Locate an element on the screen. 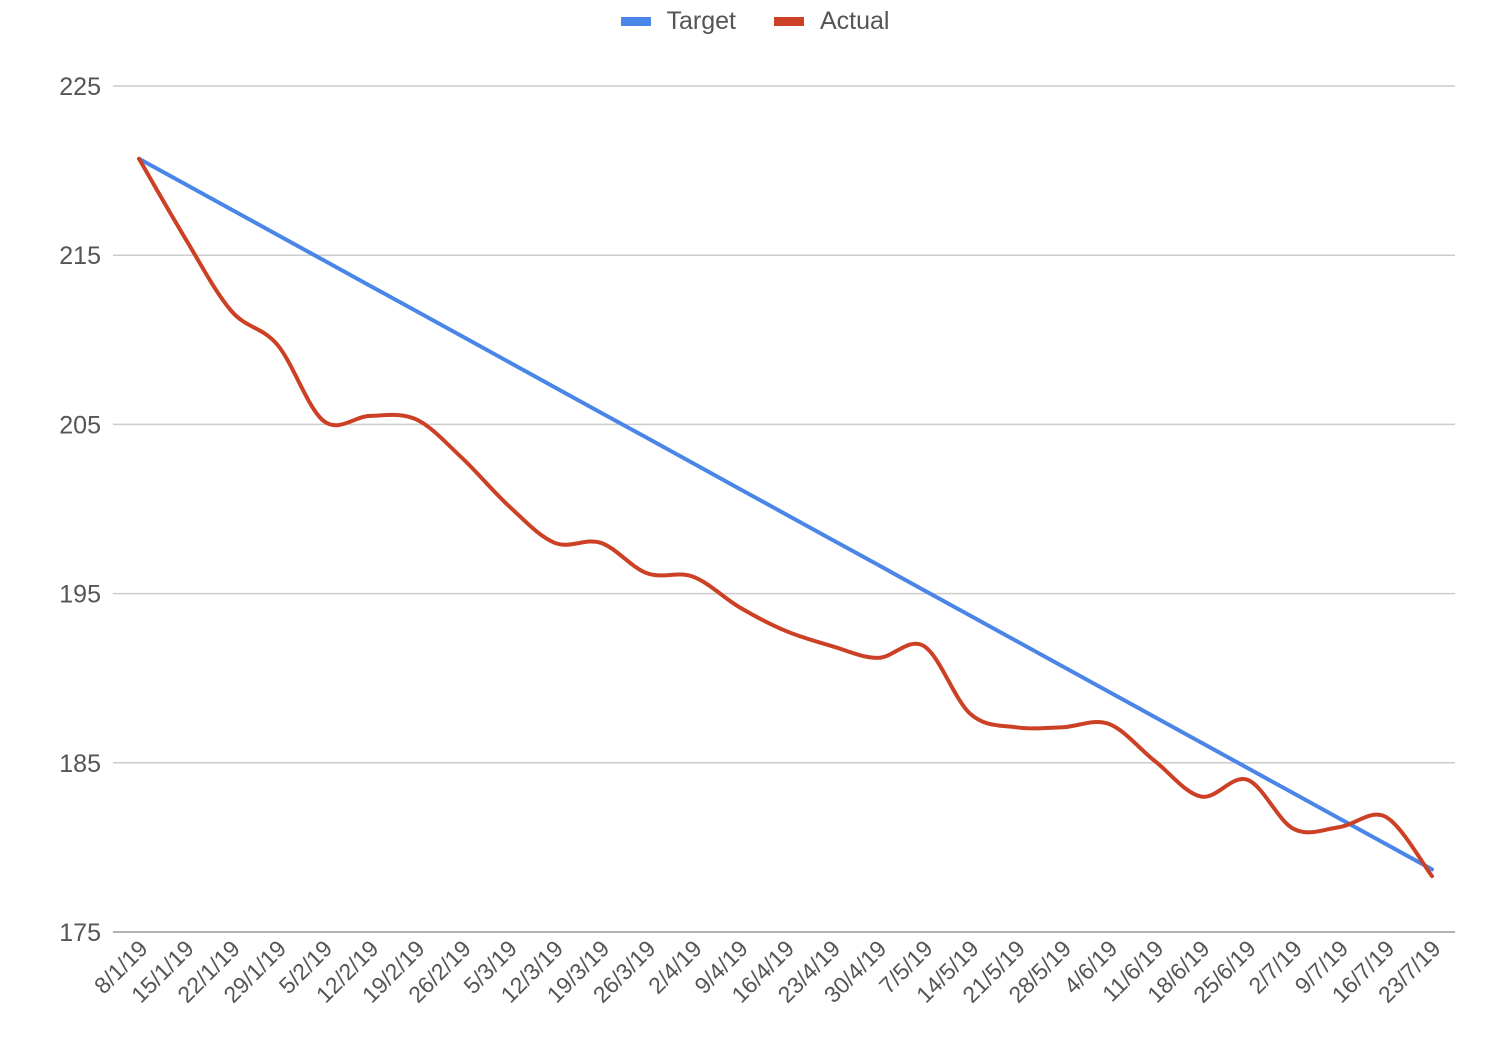 Image resolution: width=1510 pixels, height=1057 pixels. legend: Target Actual is located at coordinates (755, 21).